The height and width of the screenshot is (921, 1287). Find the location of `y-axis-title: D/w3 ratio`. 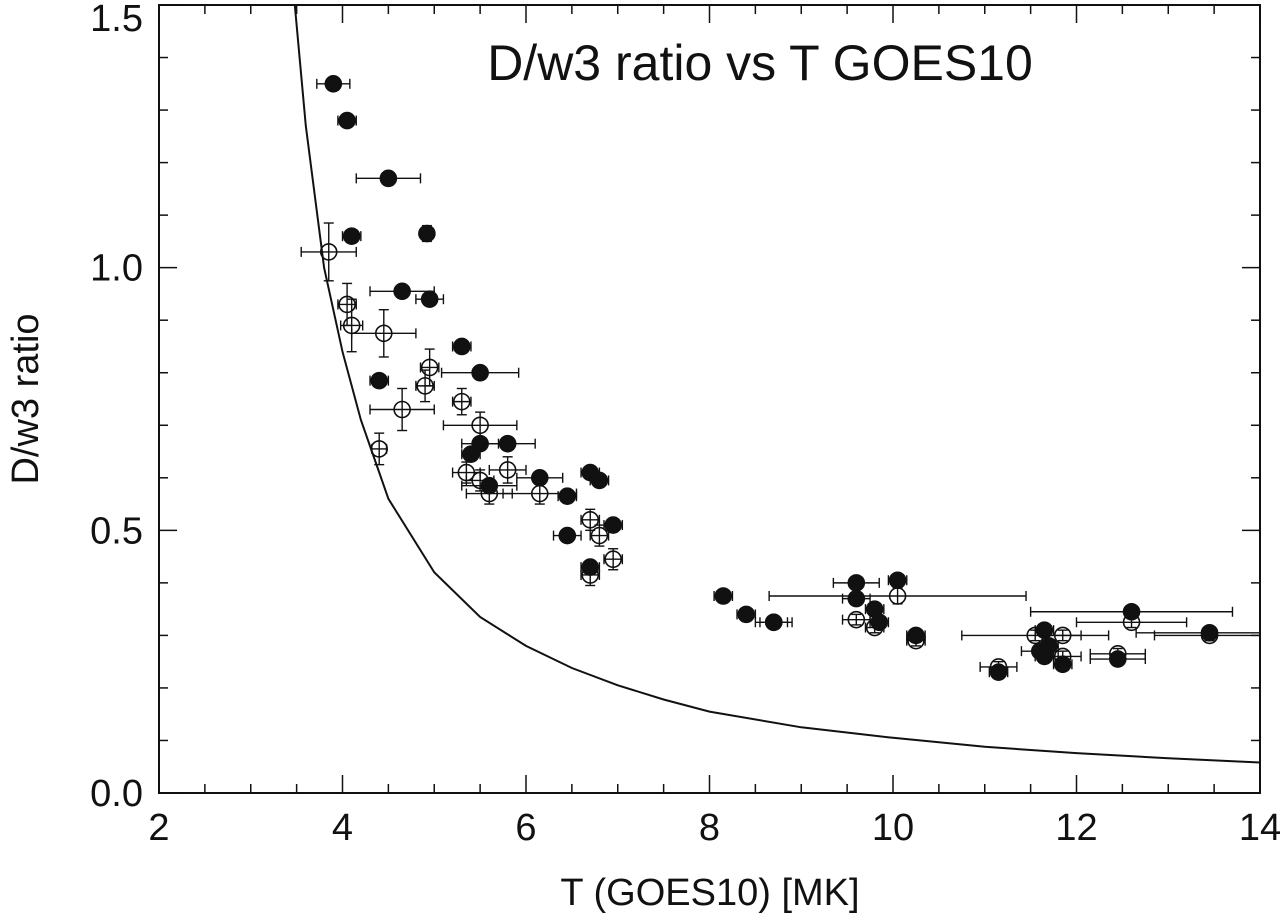

y-axis-title: D/w3 ratio is located at coordinates (26, 398).